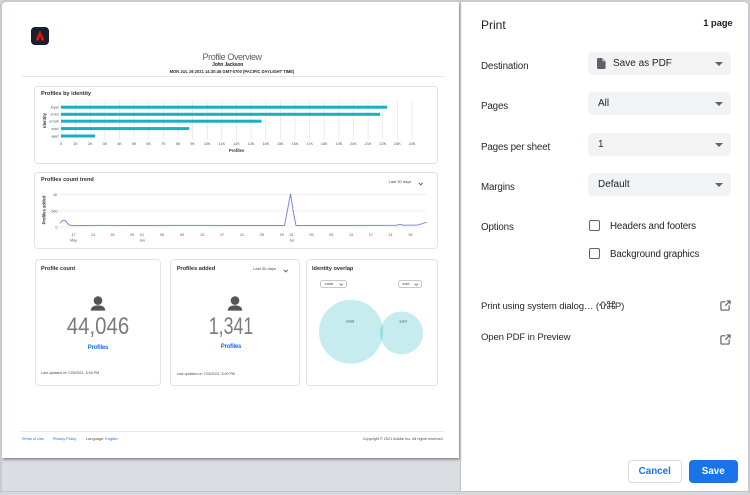  What do you see at coordinates (119, 144) in the screenshot?
I see `svg-text: 4K` at bounding box center [119, 144].